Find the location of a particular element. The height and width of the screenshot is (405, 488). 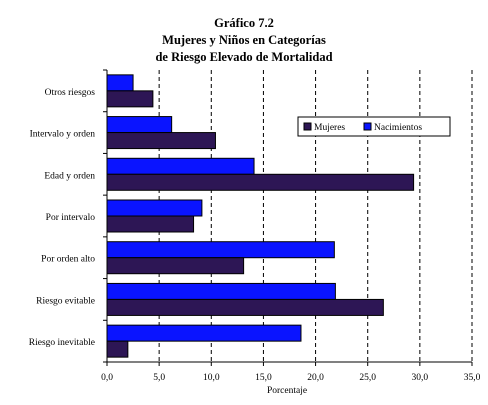

category-label: Por intervalo is located at coordinates (71, 218).